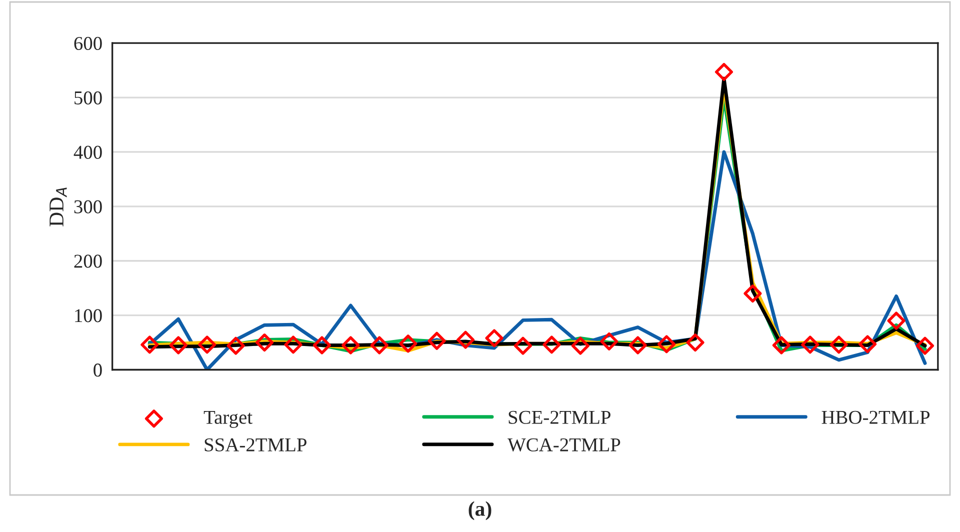  What do you see at coordinates (876, 417) in the screenshot?
I see `legend-label: HBO-2TMLP` at bounding box center [876, 417].